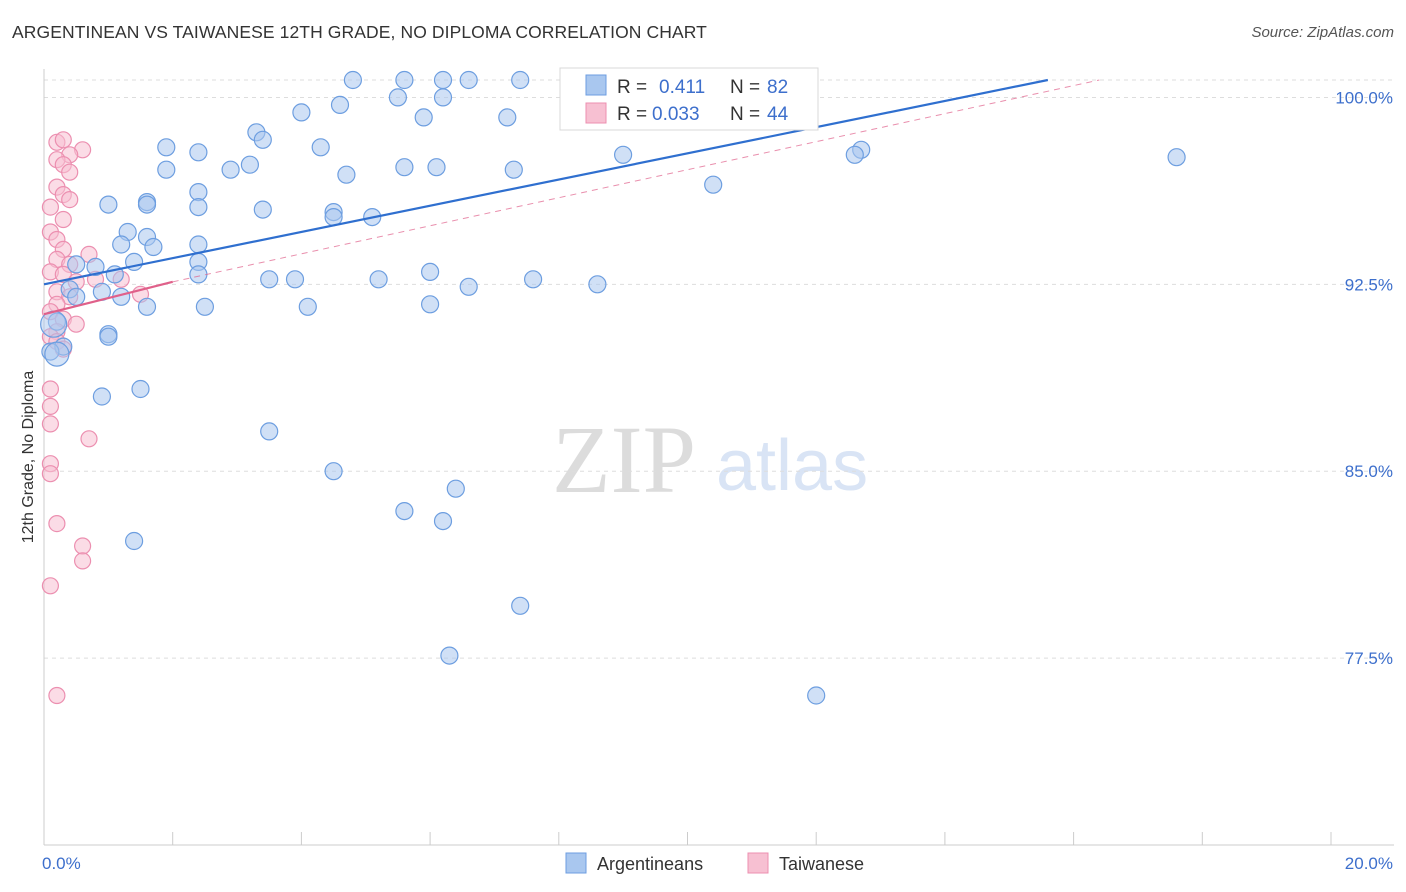 This screenshot has width=1406, height=892. I want to click on legend-label-argentineans: Argentineans, so click(650, 864).